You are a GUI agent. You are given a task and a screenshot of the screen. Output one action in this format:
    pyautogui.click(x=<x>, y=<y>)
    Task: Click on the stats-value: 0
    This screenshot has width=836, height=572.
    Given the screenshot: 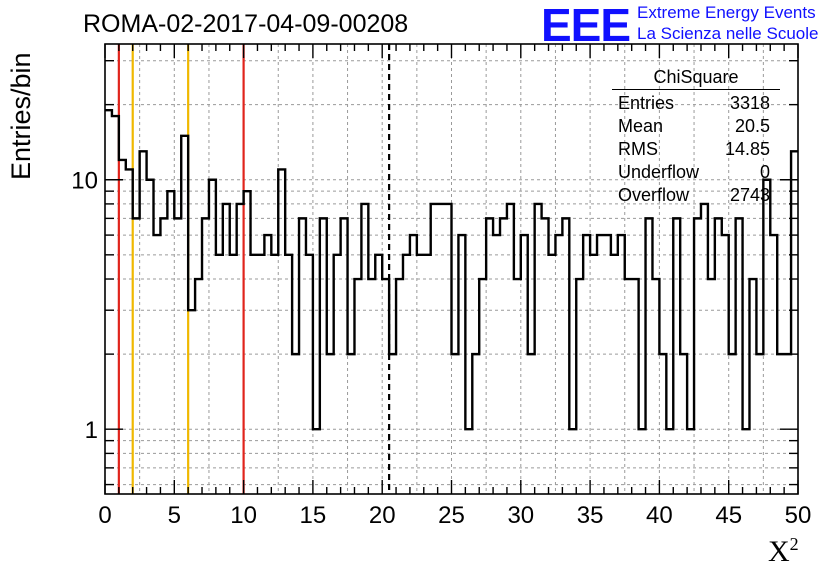 What is the action you would take?
    pyautogui.click(x=764, y=172)
    